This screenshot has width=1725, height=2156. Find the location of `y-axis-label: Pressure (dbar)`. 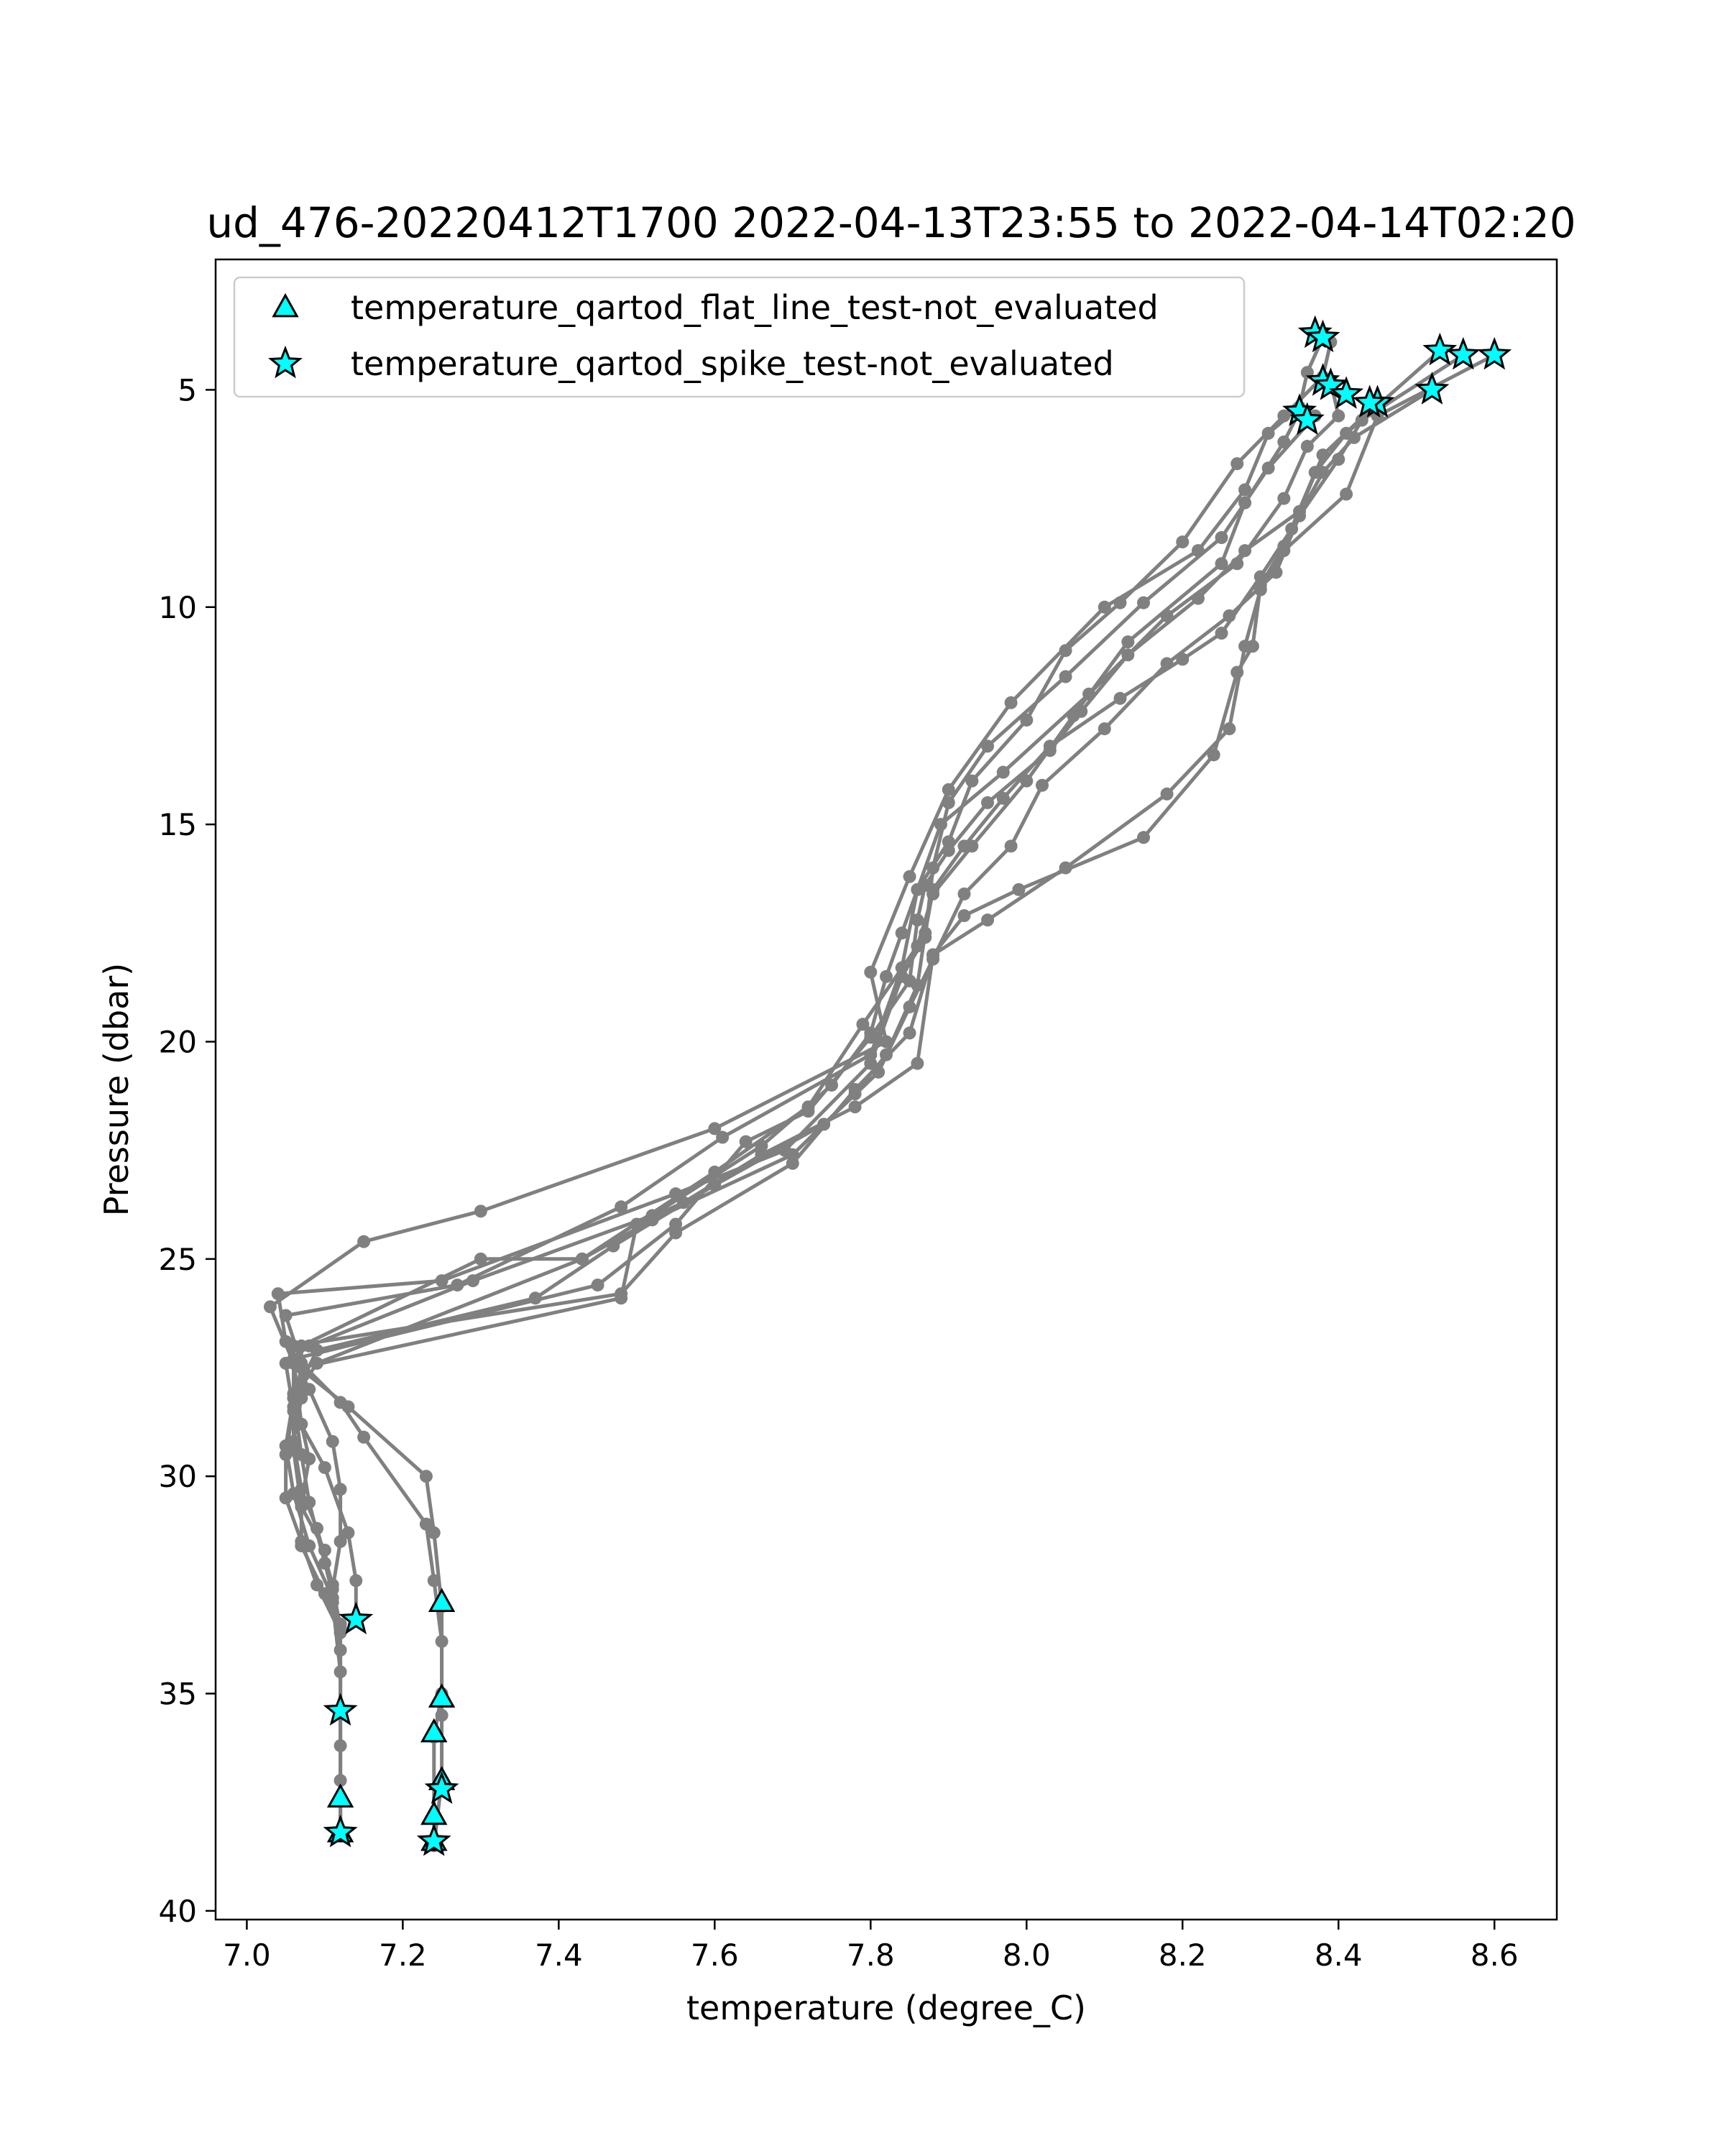

y-axis-label: Pressure (dbar) is located at coordinates (116, 1089).